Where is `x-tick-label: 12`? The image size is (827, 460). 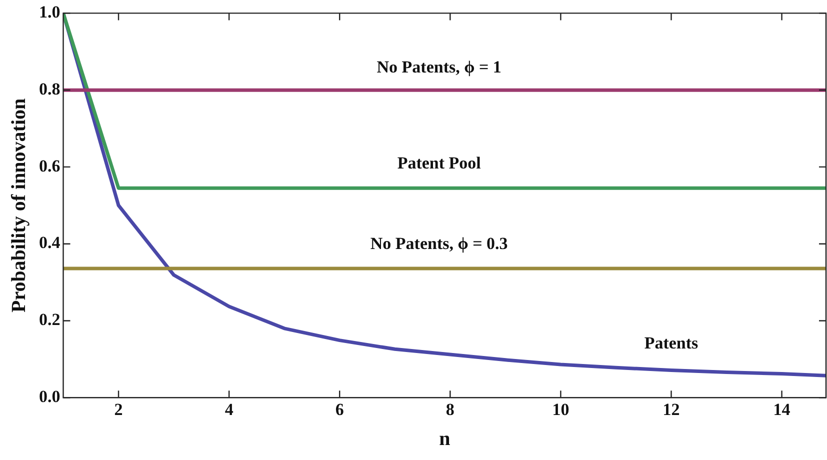 x-tick-label: 12 is located at coordinates (671, 410).